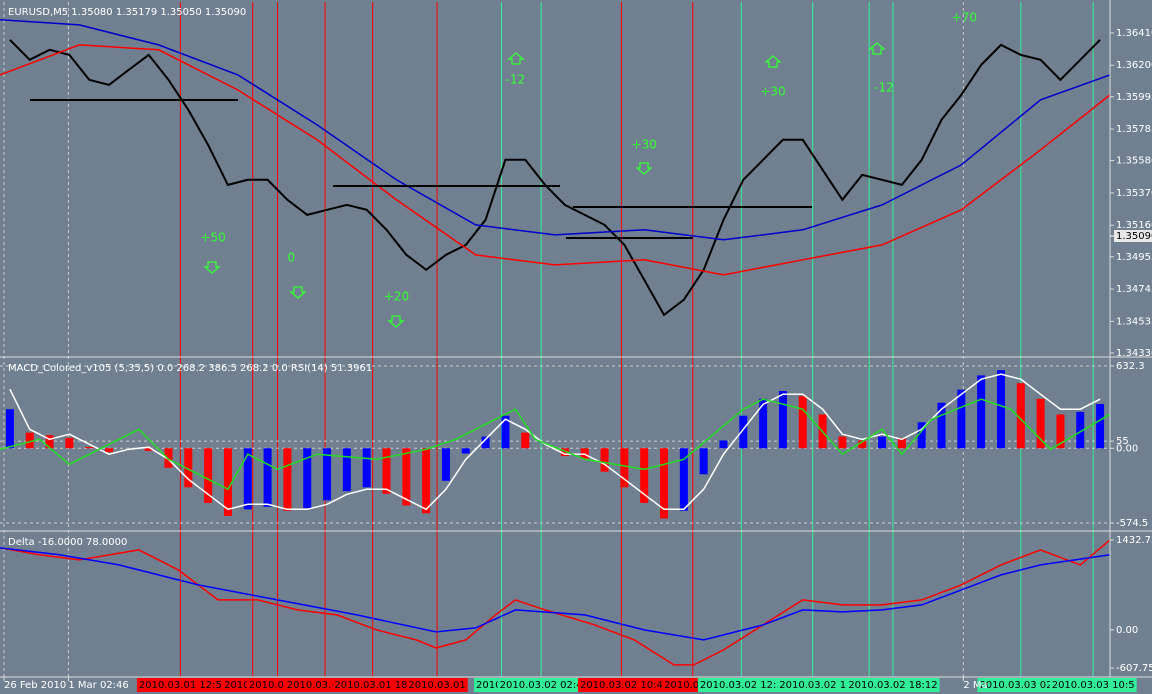  Describe the element at coordinates (1134, 225) in the screenshot. I see `y-tick-label: 1.35160` at that location.